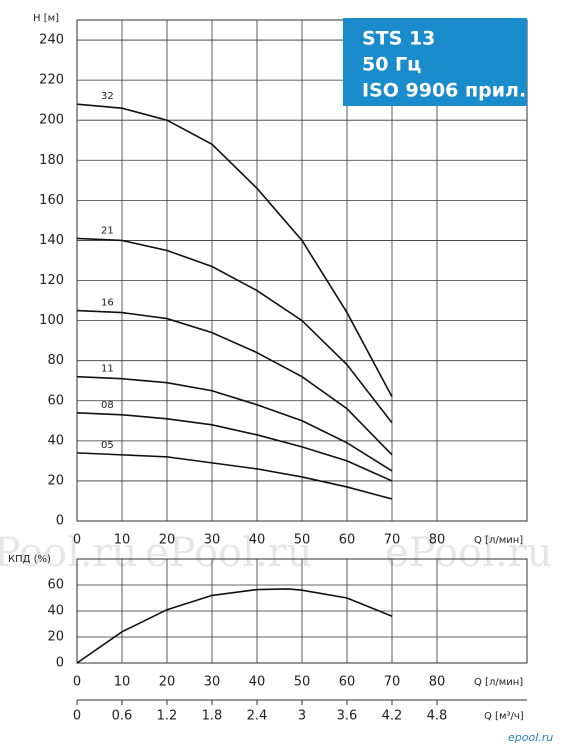 This screenshot has width=565, height=748. What do you see at coordinates (302, 716) in the screenshot?
I see `x2-tick-label: 3` at bounding box center [302, 716].